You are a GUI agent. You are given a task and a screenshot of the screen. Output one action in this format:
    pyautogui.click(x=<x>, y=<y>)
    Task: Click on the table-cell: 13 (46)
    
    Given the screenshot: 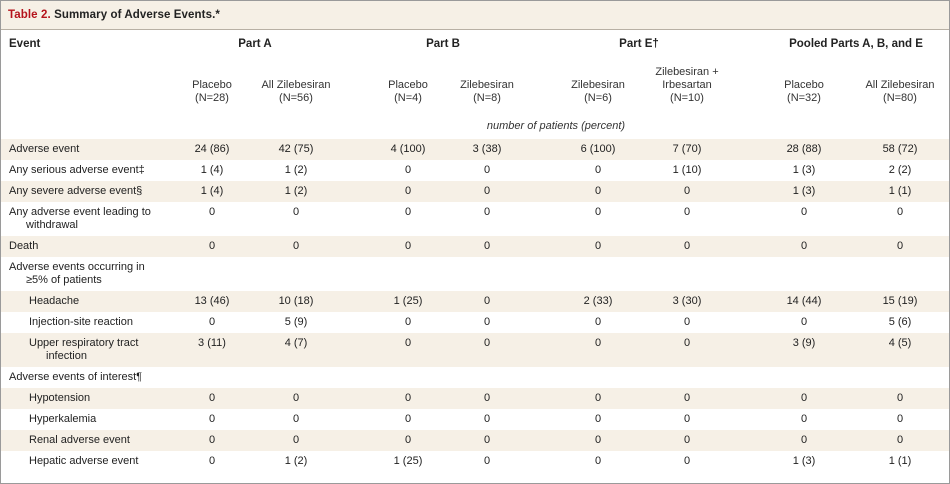 What is the action you would take?
    pyautogui.click(x=212, y=301)
    